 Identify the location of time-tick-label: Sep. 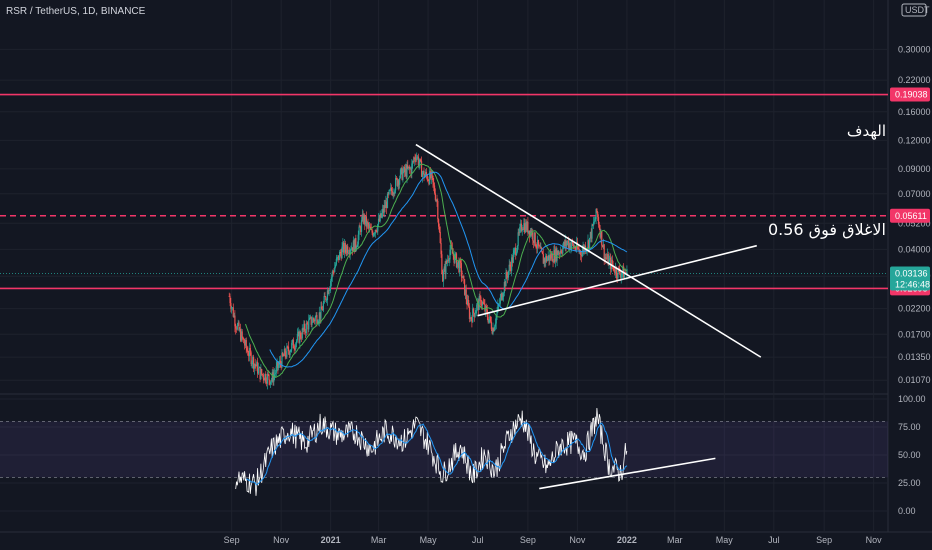
(232, 540).